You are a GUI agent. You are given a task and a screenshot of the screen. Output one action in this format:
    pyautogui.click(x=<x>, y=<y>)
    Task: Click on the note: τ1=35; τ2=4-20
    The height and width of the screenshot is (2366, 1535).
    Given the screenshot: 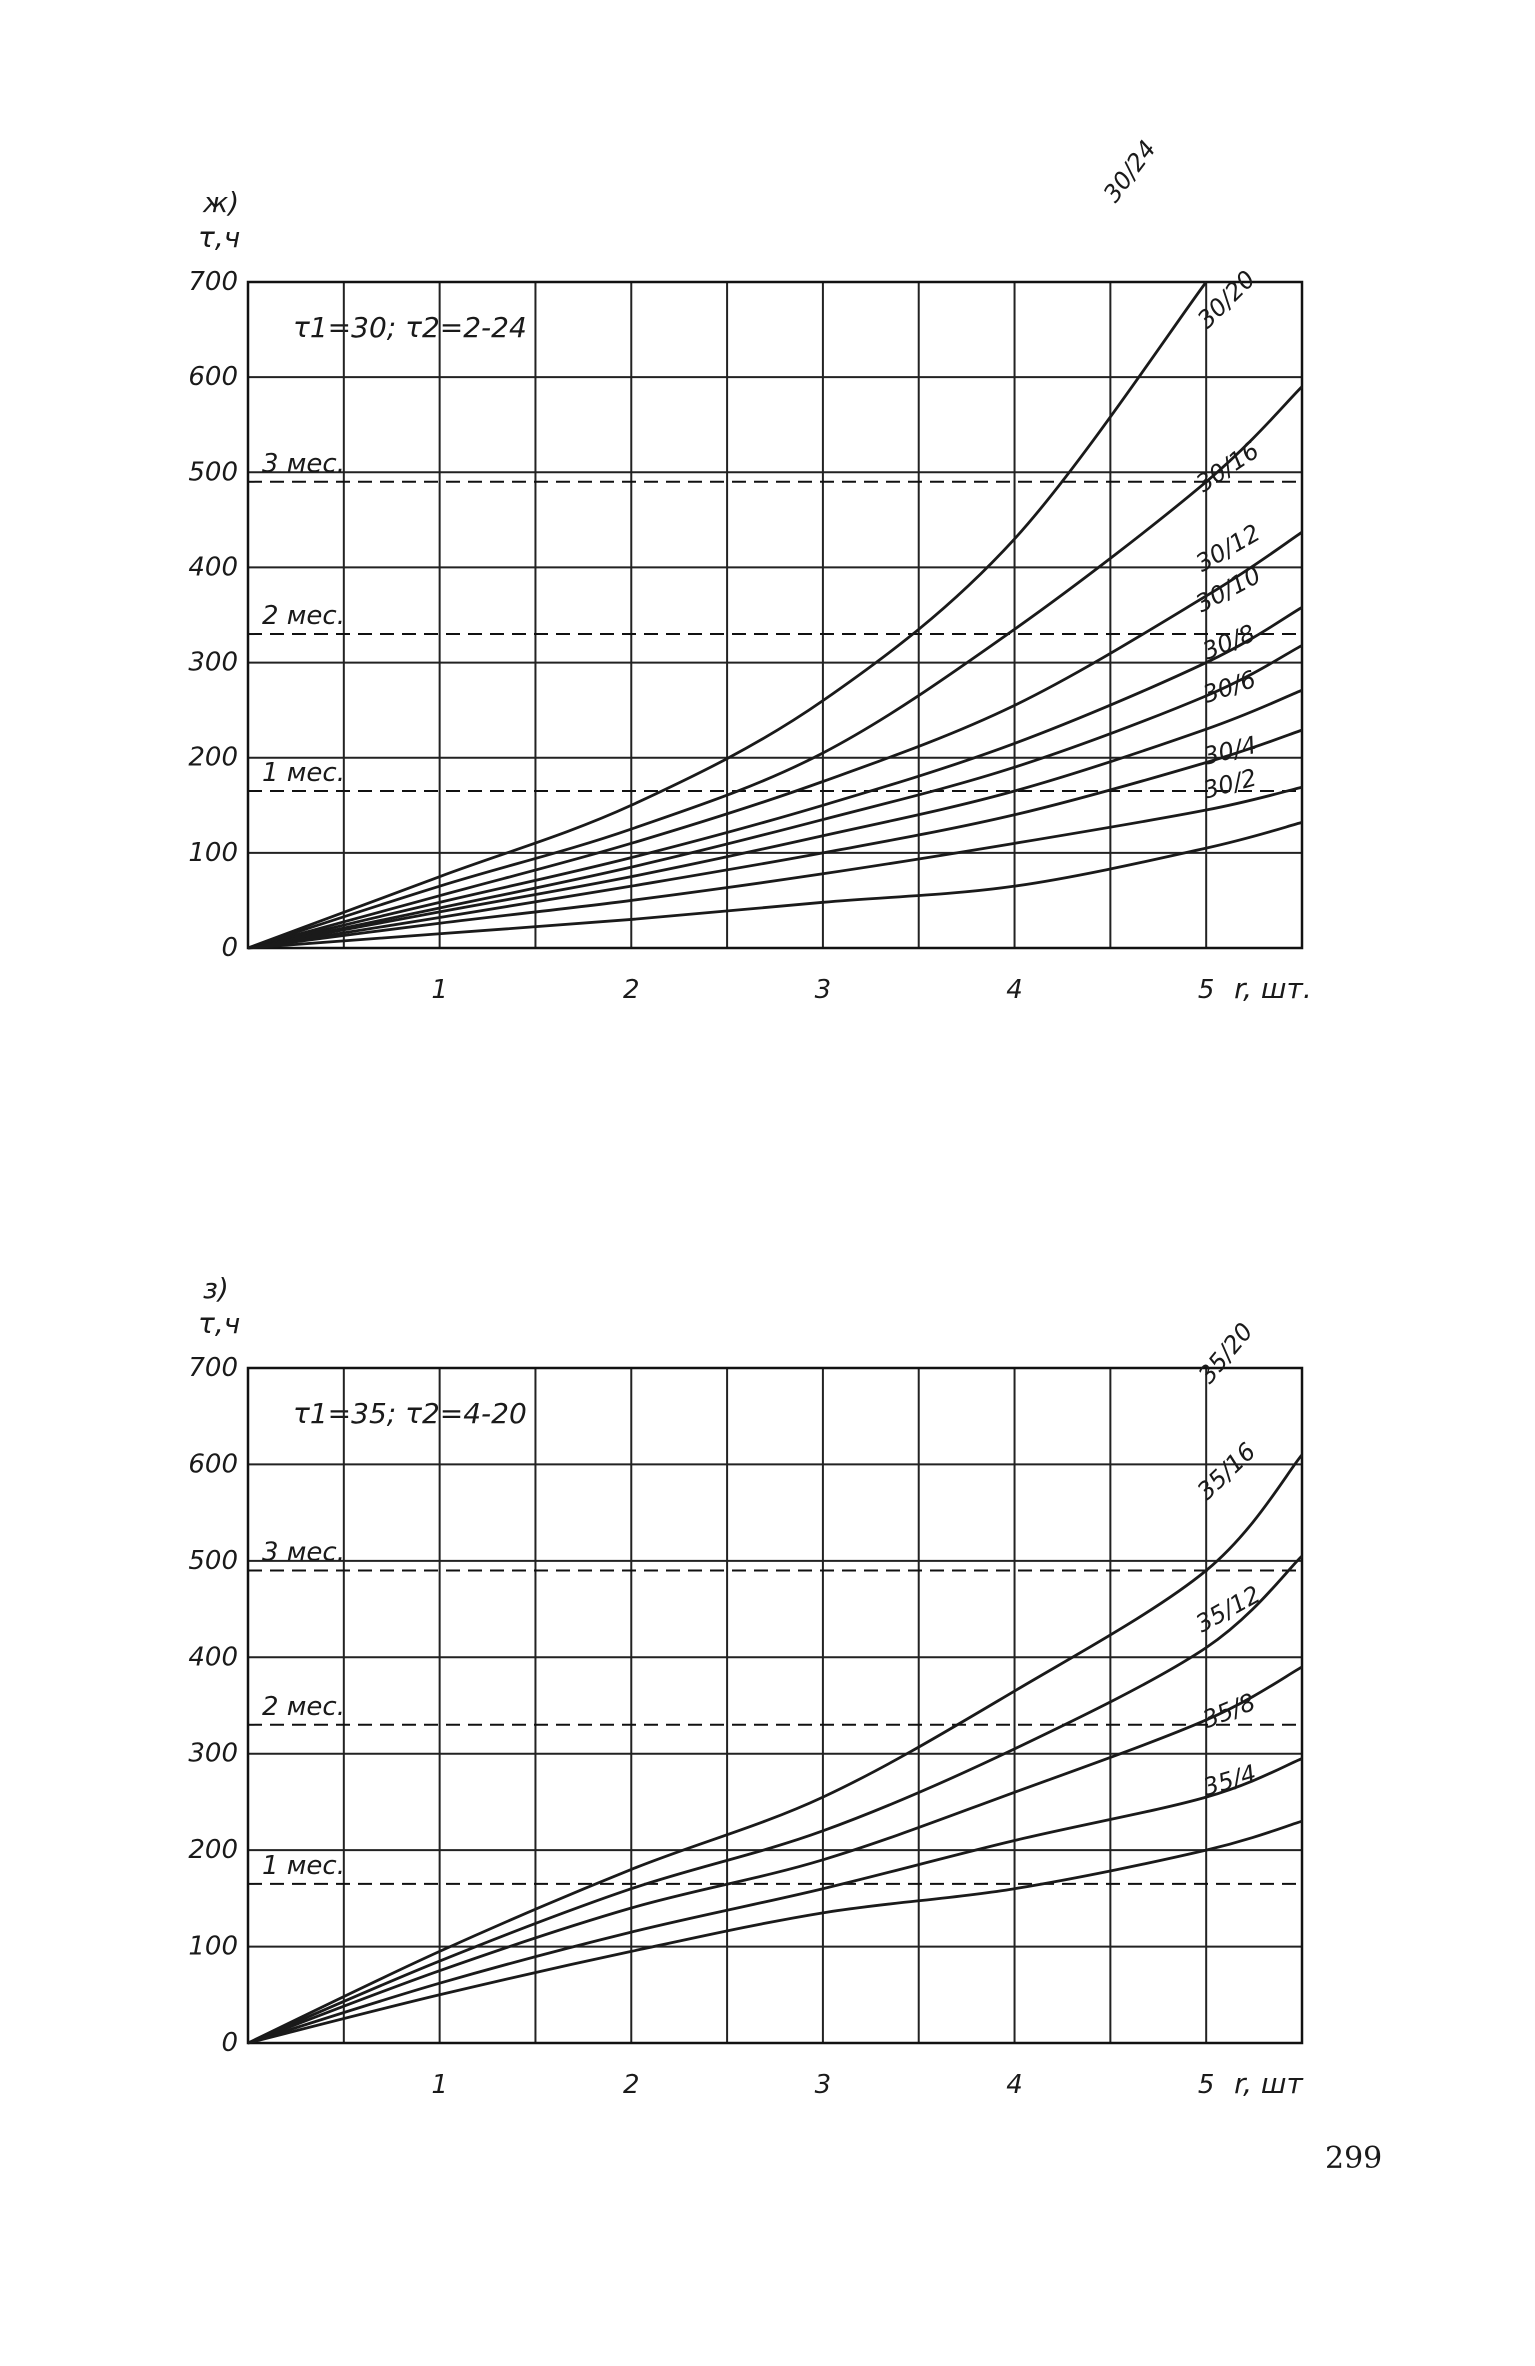 What is the action you would take?
    pyautogui.click(x=410, y=1413)
    